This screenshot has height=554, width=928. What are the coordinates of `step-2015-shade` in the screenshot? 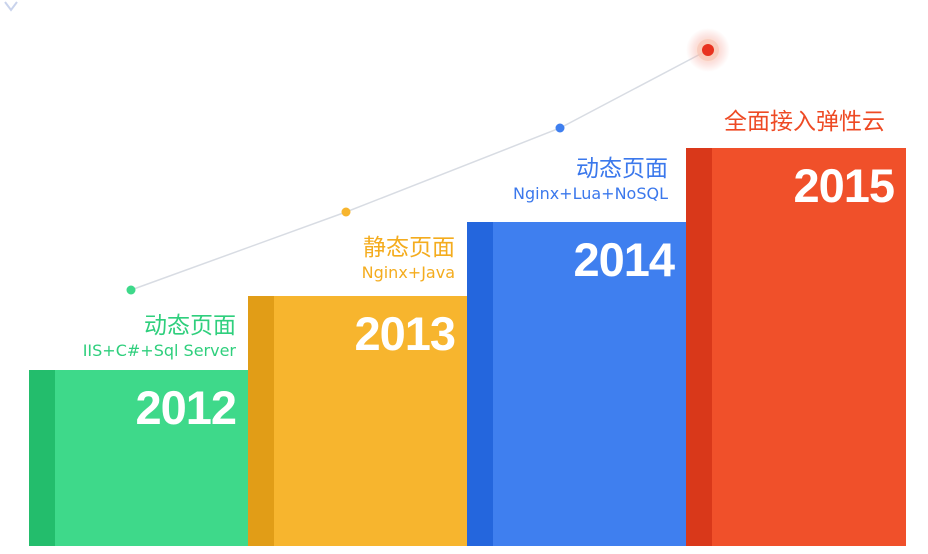 It's located at (699, 347).